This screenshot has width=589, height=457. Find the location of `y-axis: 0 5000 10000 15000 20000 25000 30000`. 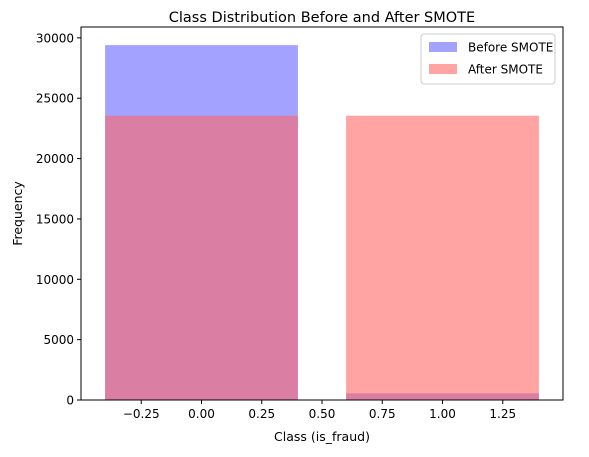

y-axis: 0 5000 10000 15000 20000 25000 30000 is located at coordinates (58, 219).